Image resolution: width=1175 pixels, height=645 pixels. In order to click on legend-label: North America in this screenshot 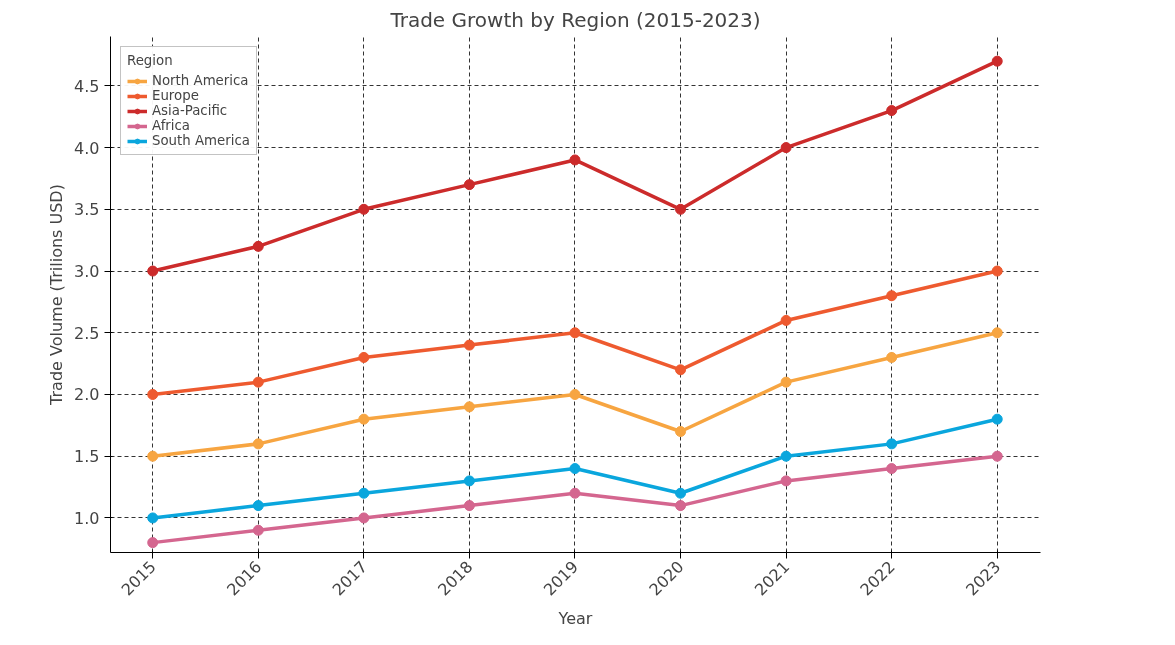, I will do `click(200, 80)`.